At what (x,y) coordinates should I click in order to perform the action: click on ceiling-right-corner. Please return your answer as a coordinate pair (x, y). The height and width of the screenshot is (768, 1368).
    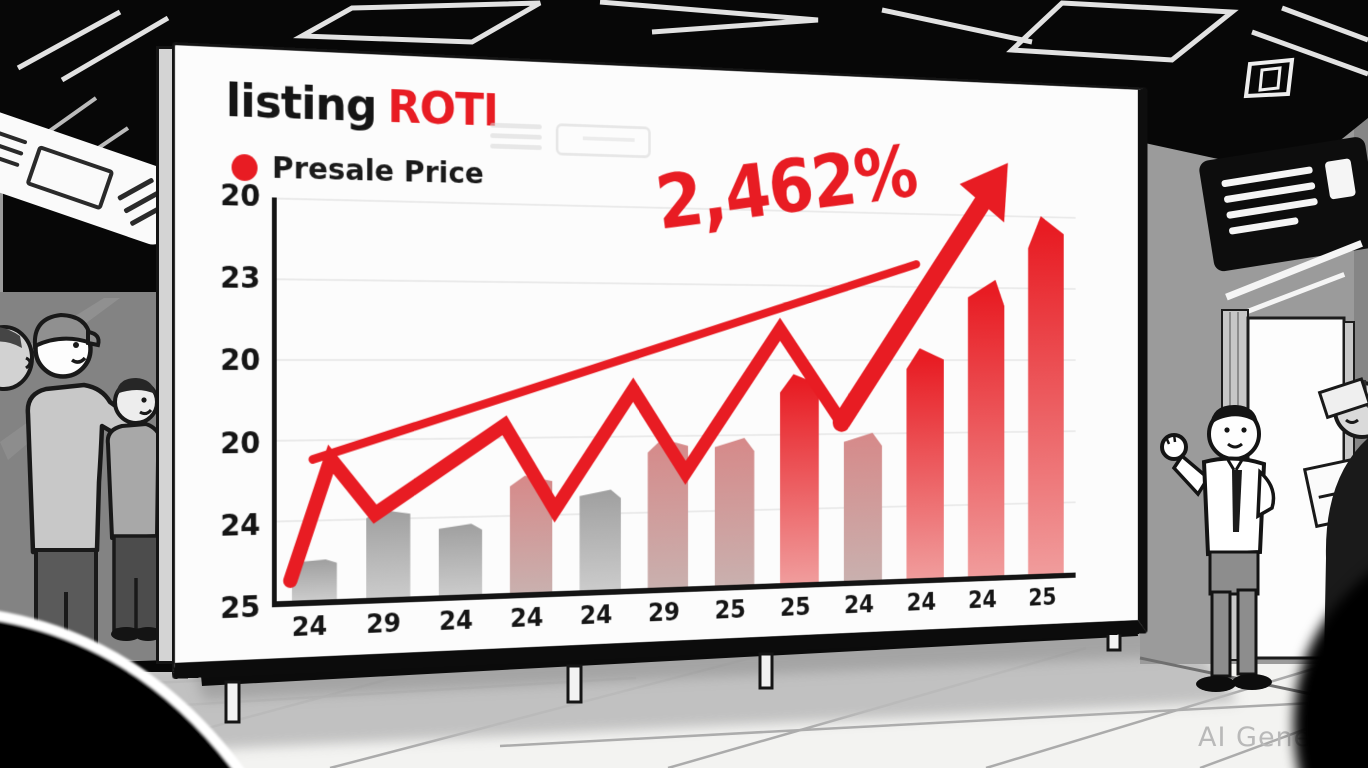
    Looking at the image, I should click on (1254, 88).